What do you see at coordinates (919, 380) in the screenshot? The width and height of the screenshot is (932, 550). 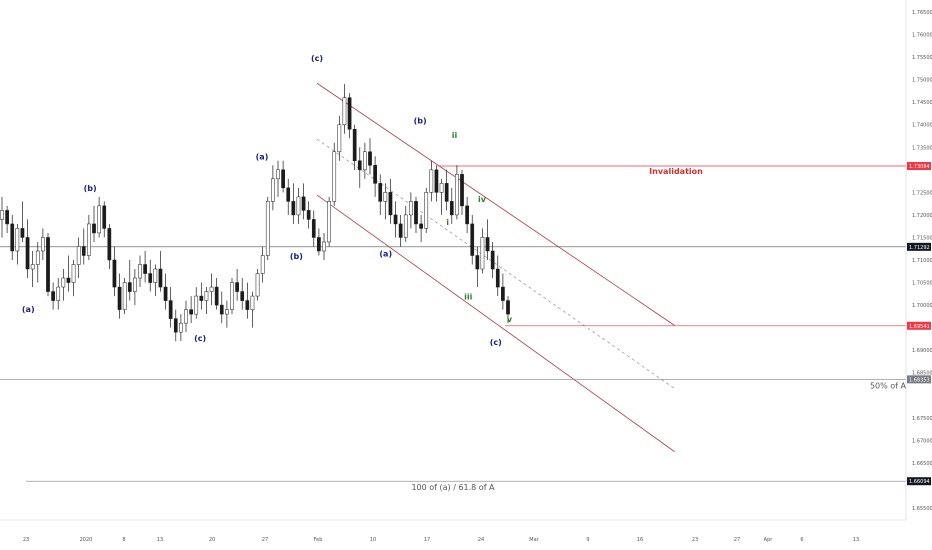 I see `svg-text: 1.68353` at bounding box center [919, 380].